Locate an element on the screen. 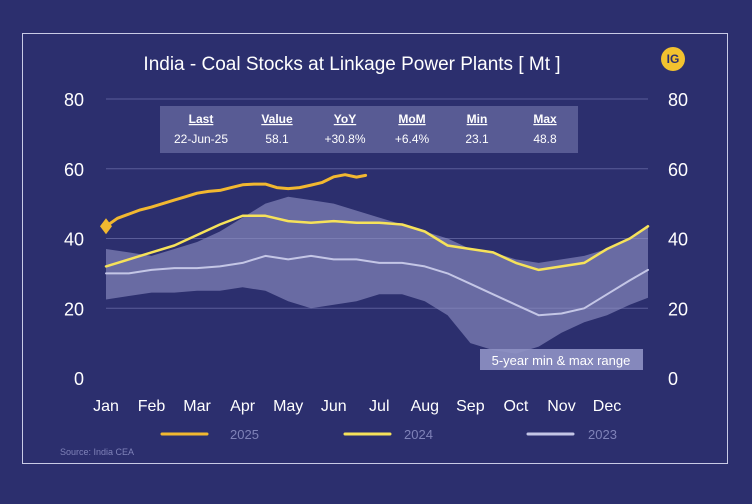 This screenshot has height=504, width=752. stats-table-bg is located at coordinates (369, 129).